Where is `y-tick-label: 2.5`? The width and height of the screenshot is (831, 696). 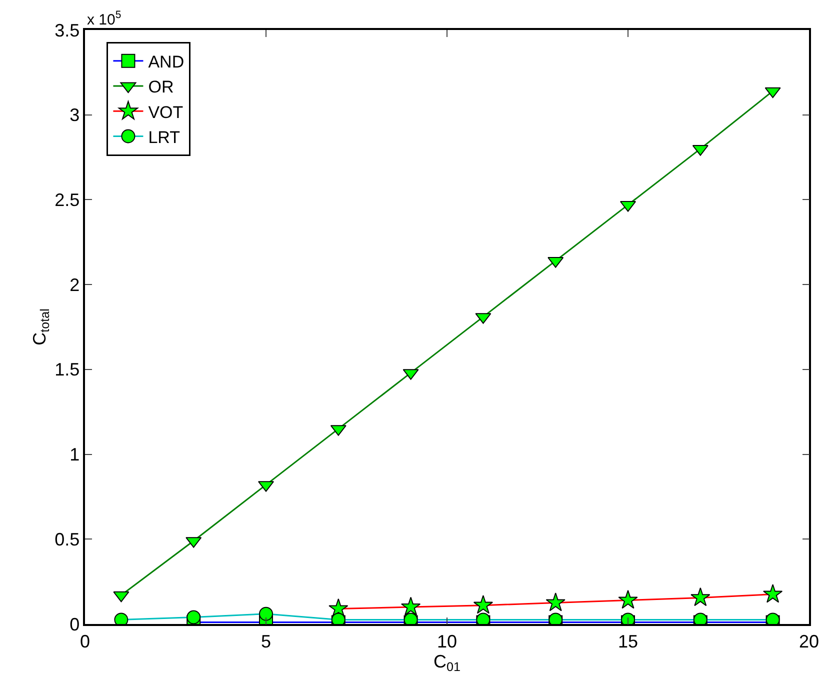 y-tick-label: 2.5 is located at coordinates (67, 200).